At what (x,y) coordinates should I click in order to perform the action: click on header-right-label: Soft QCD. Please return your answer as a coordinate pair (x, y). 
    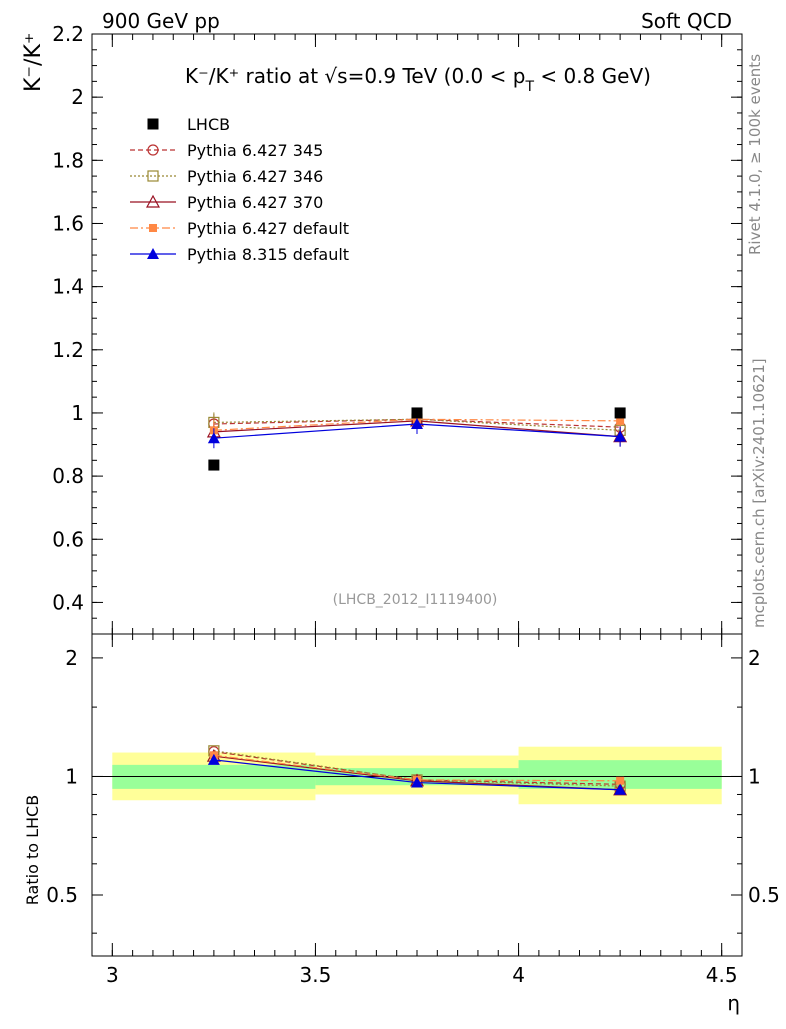
    Looking at the image, I should click on (686, 21).